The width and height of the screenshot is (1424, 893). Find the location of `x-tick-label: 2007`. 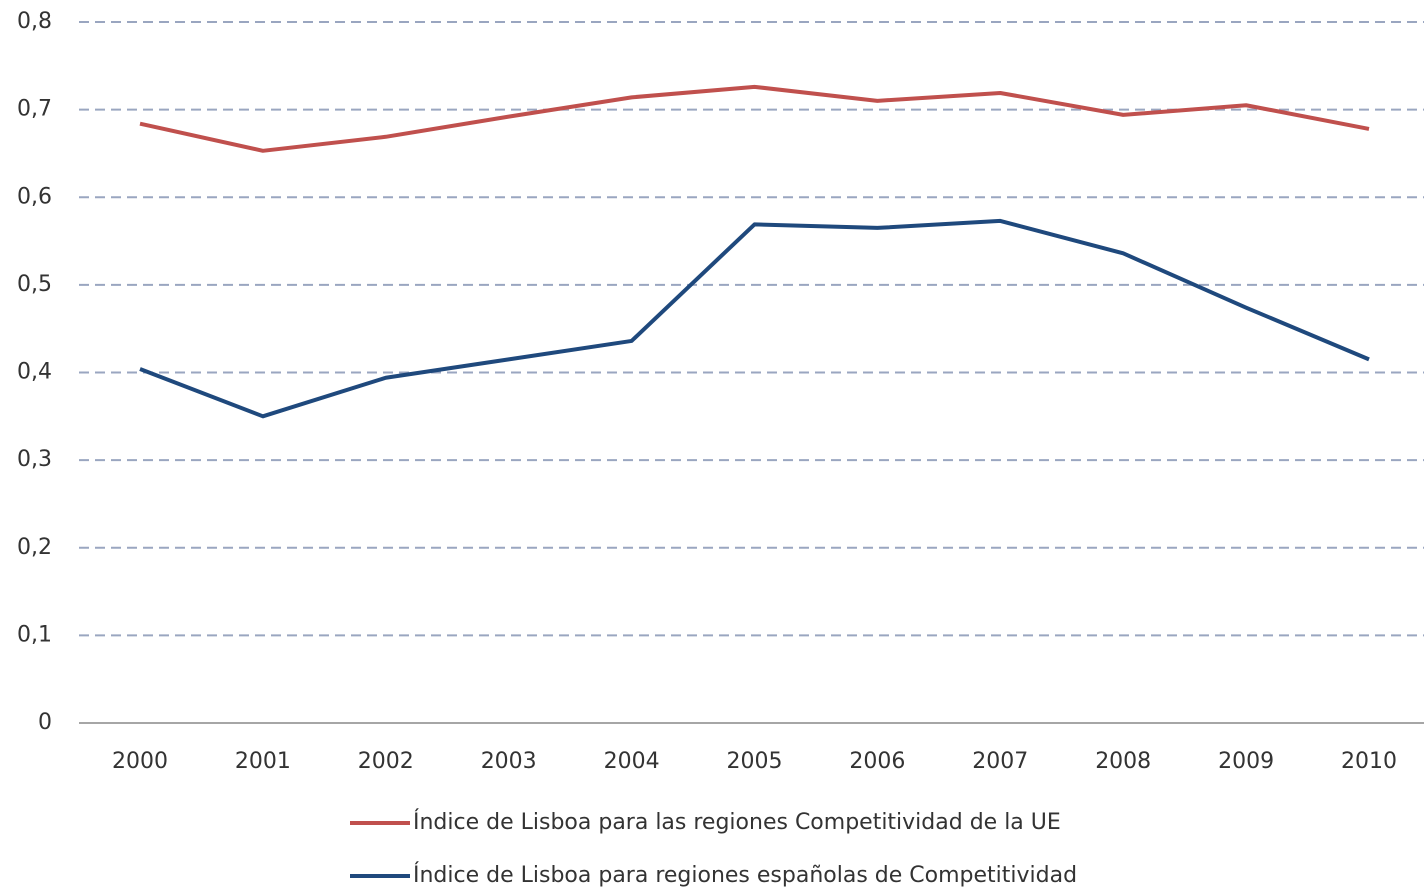

x-tick-label: 2007 is located at coordinates (1000, 761).